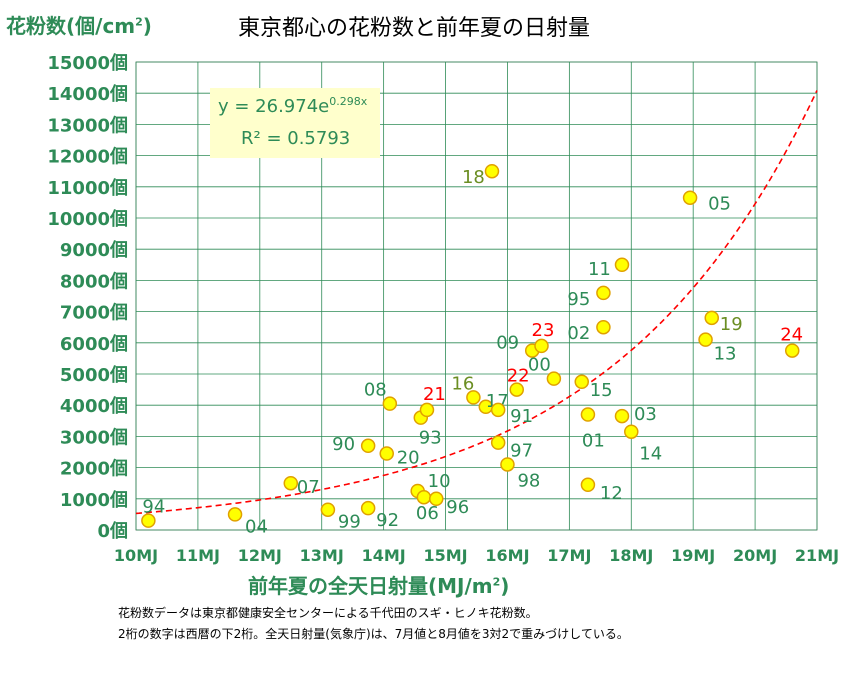  Describe the element at coordinates (384, 555) in the screenshot. I see `x-tick-label: 14MJ` at that location.